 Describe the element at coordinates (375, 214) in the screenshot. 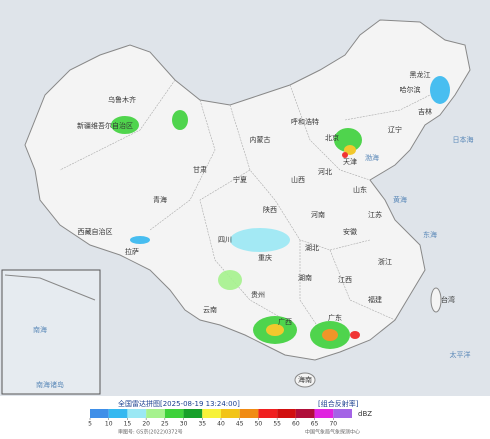

I see `place-label: 江苏` at that location.